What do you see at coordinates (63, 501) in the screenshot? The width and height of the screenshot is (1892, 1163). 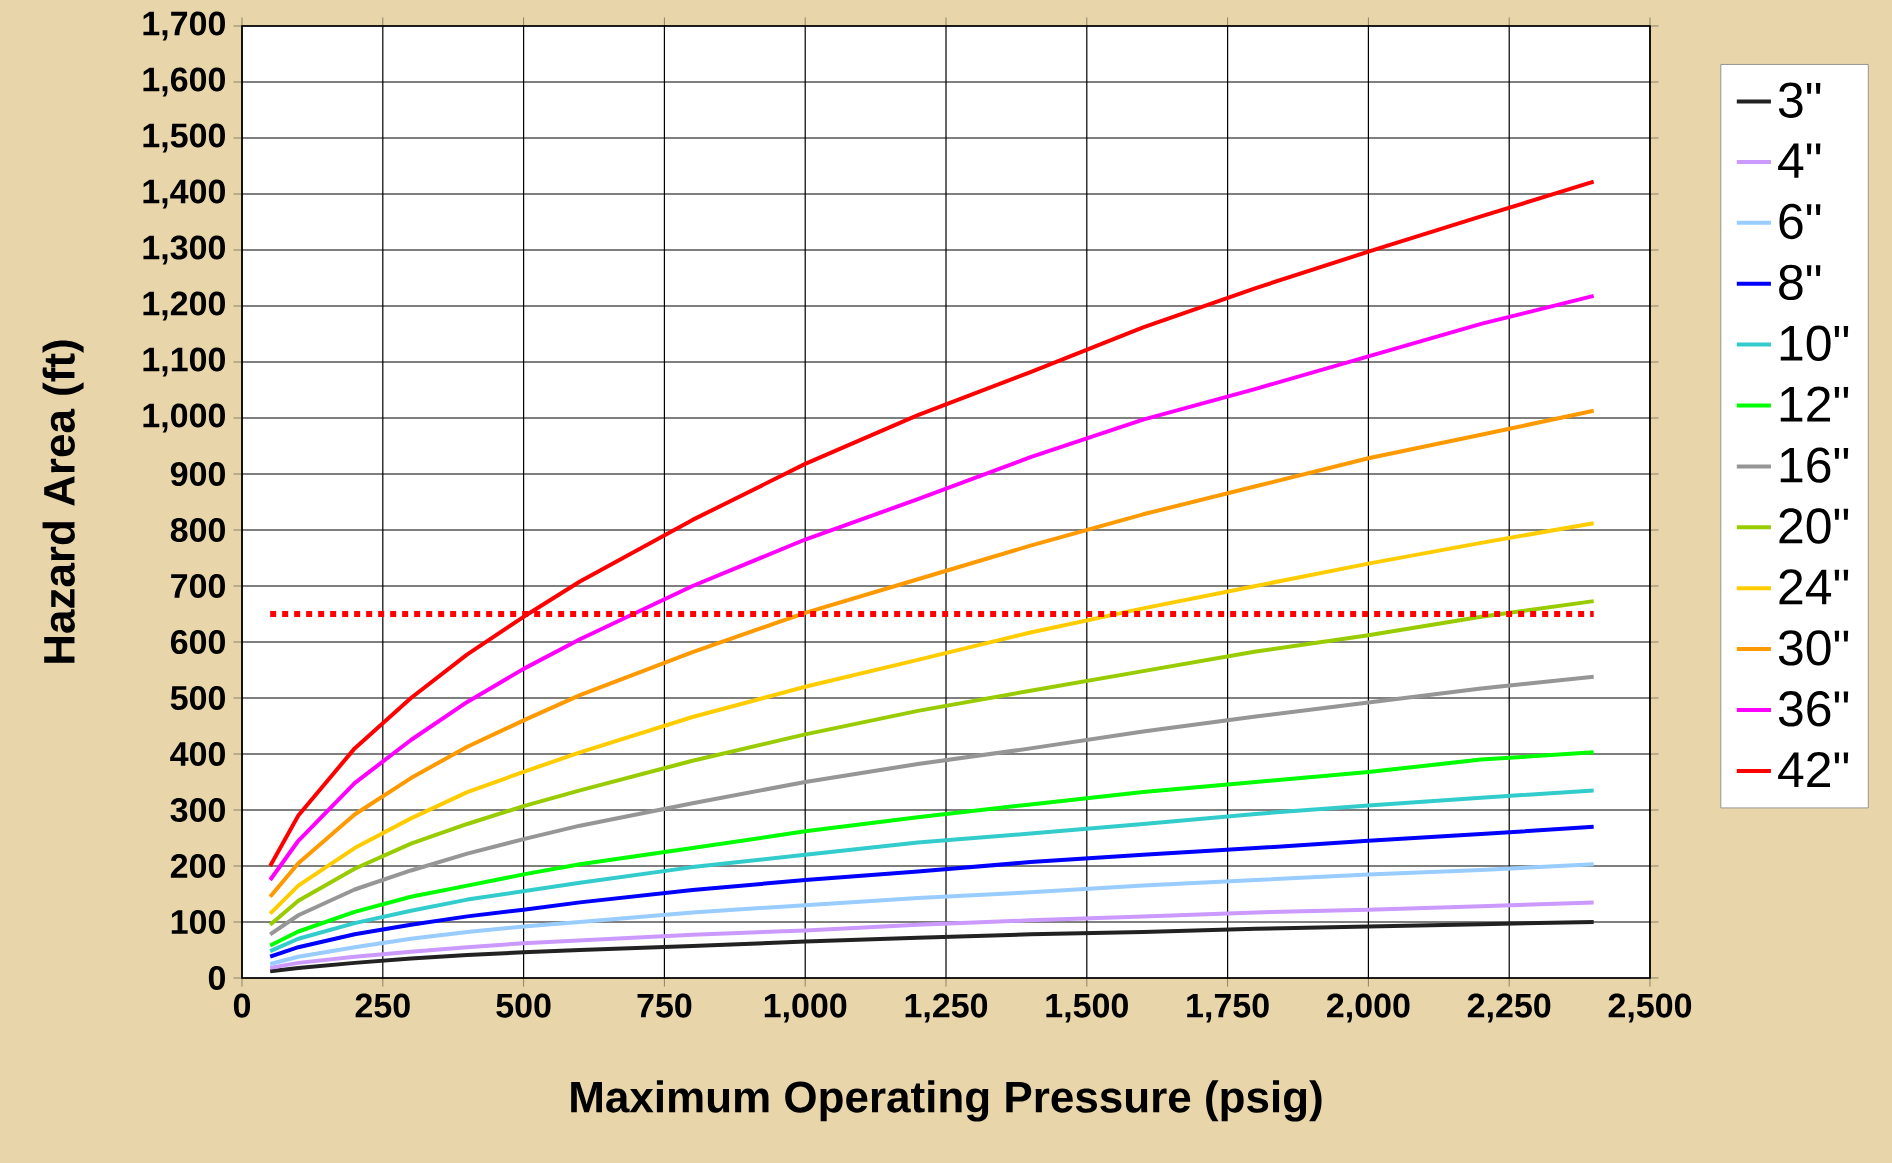 I see `y-axis-title: Hazard Area (ft)` at bounding box center [63, 501].